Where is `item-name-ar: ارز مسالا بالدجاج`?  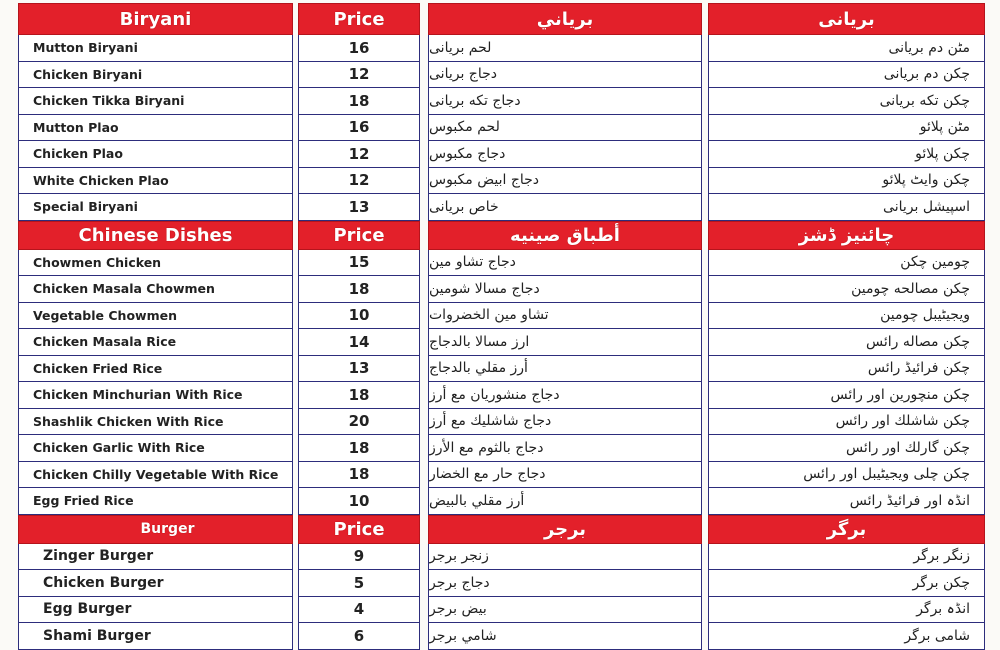 item-name-ar: ارز مسالا بالدجاج is located at coordinates (565, 342).